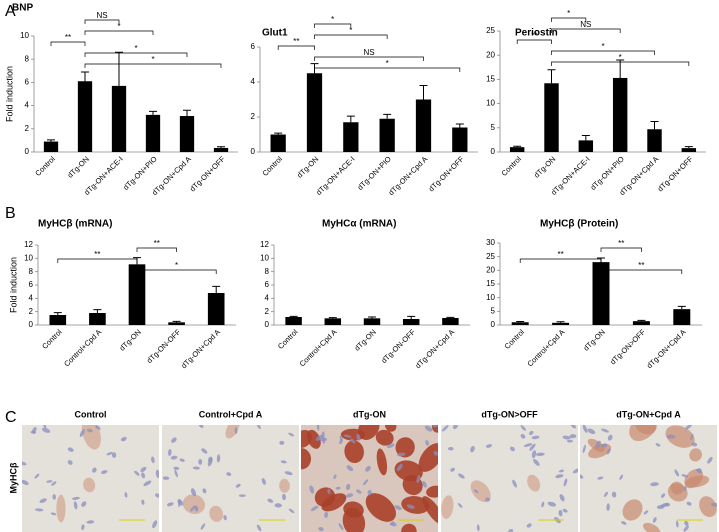 This screenshot has height=532, width=719. Describe the element at coordinates (608, 173) in the screenshot. I see `x-tick-label: dTg-ON+PIO` at that location.